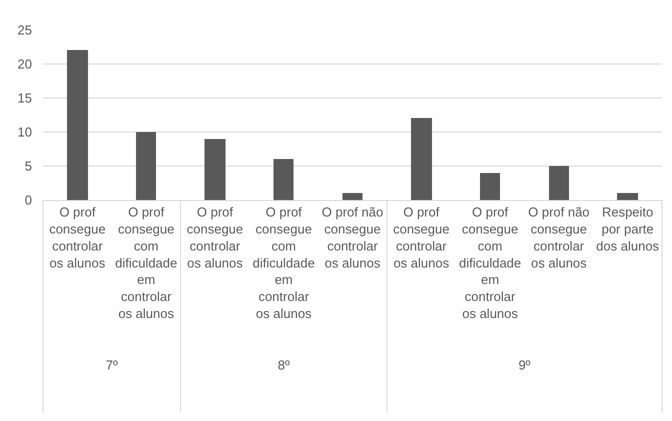  I want to click on y-tick-label: 5, so click(28, 166).